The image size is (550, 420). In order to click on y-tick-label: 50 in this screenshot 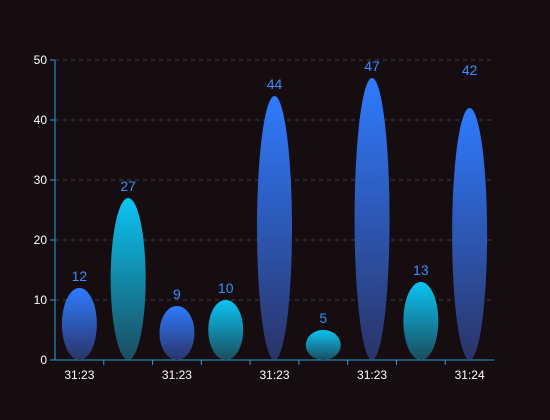, I will do `click(41, 60)`.